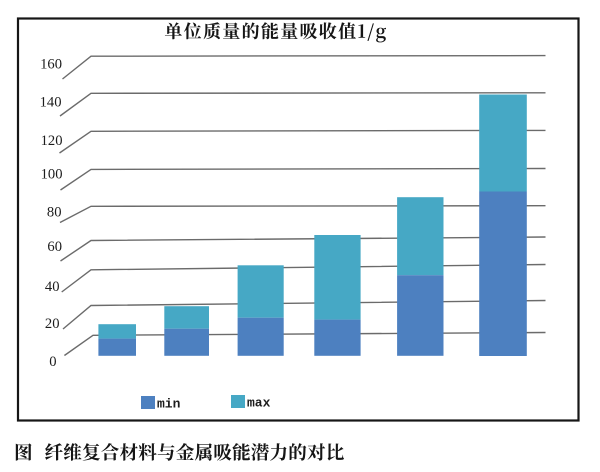 The height and width of the screenshot is (472, 600). What do you see at coordinates (54, 247) in the screenshot?
I see `svg-text: 60` at bounding box center [54, 247].